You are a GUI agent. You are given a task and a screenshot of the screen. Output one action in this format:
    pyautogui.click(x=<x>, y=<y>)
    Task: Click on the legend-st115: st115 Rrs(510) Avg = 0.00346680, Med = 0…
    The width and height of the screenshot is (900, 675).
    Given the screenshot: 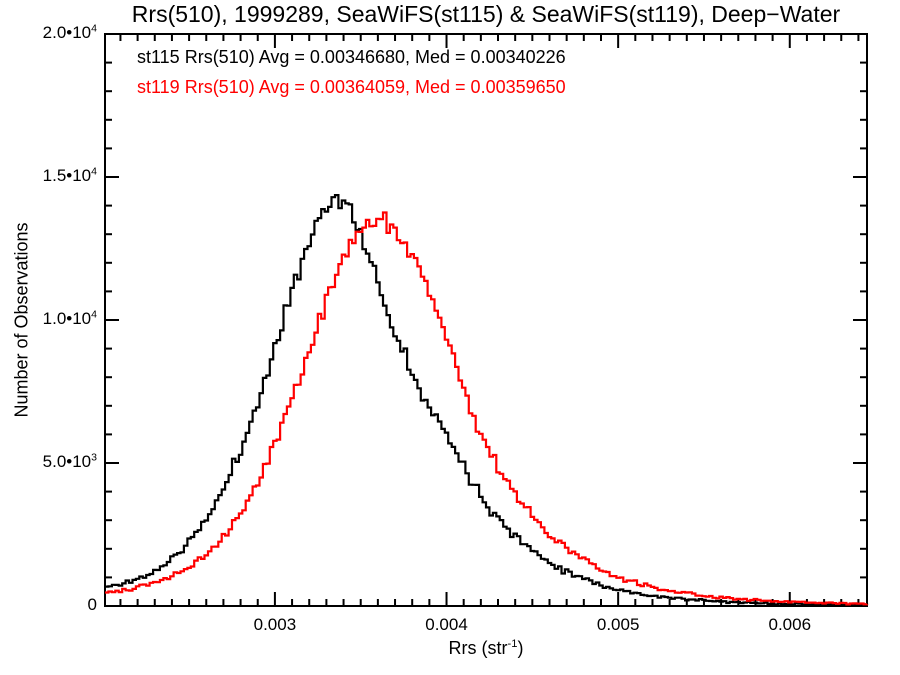 What is the action you would take?
    pyautogui.click(x=351, y=57)
    